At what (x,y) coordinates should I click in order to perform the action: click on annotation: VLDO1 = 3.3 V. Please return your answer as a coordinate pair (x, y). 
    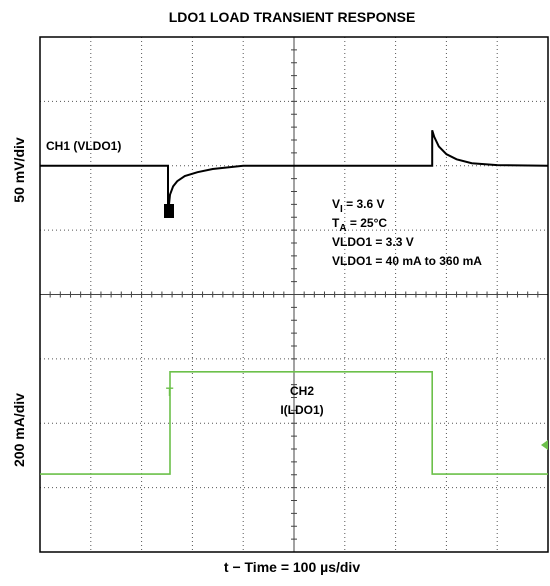
    Looking at the image, I should click on (373, 242).